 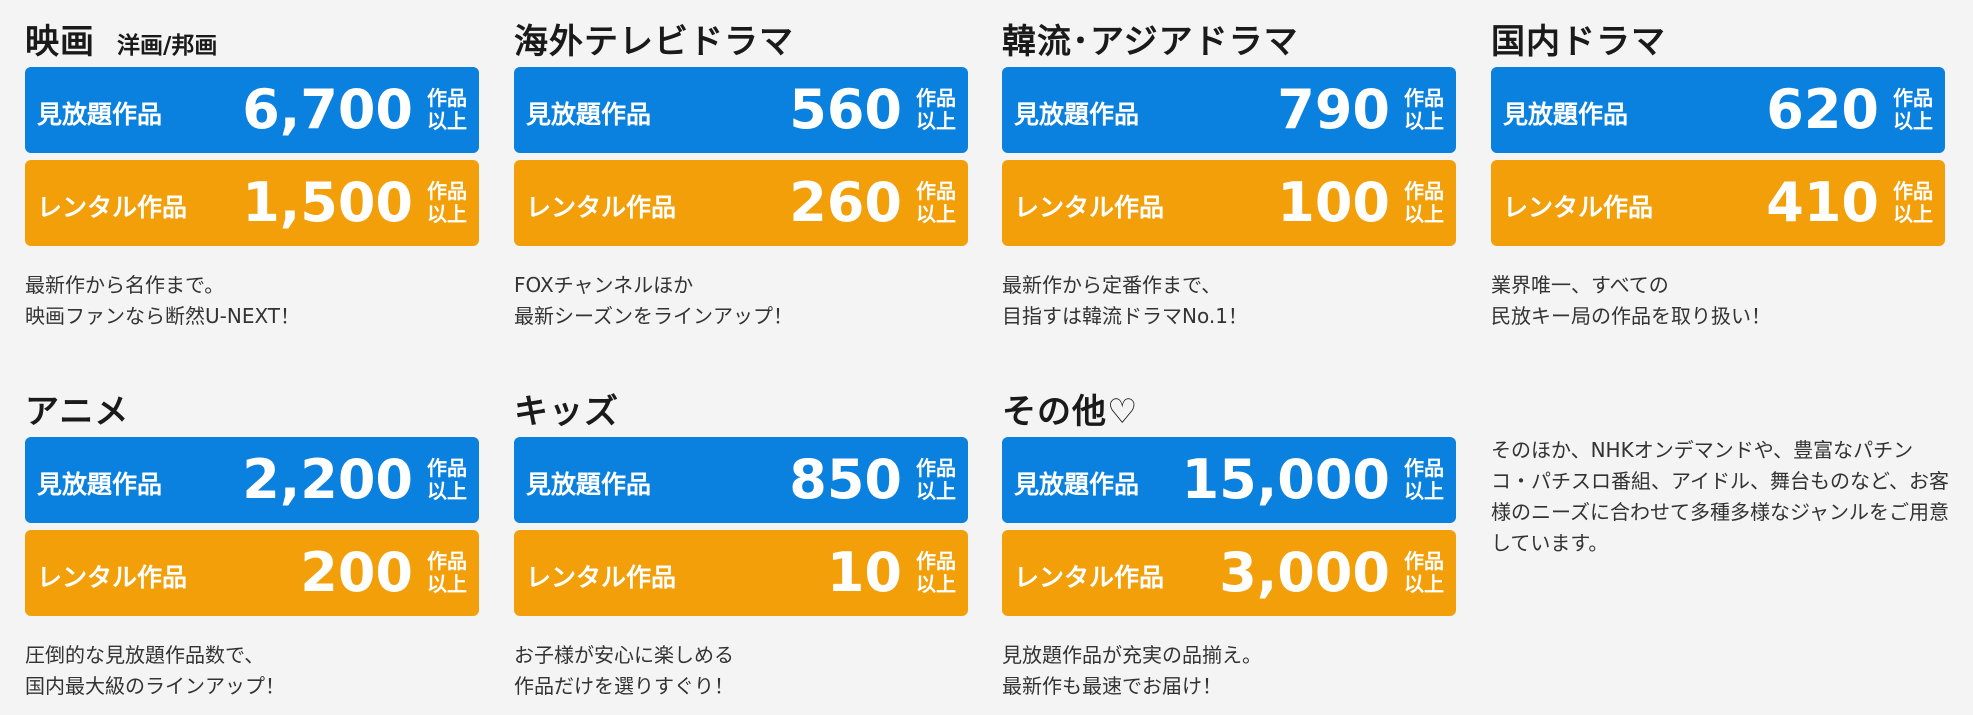 I want to click on unlimited-count: 15,000, so click(x=1285, y=479).